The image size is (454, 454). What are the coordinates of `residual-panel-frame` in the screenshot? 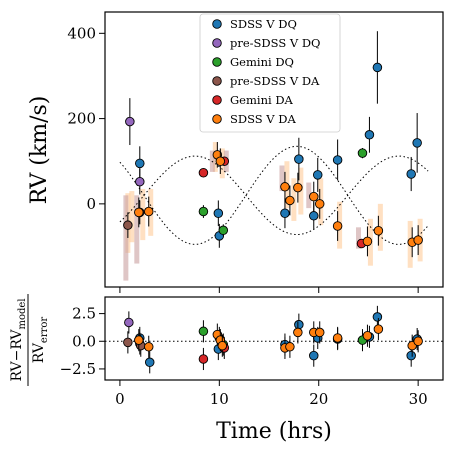 It's located at (274, 338).